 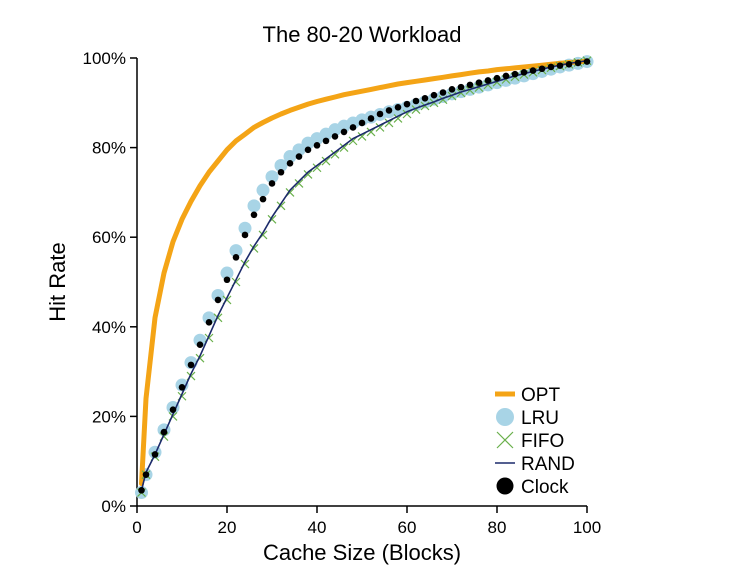 What do you see at coordinates (505, 417) in the screenshot?
I see `legend-swatch-lru` at bounding box center [505, 417].